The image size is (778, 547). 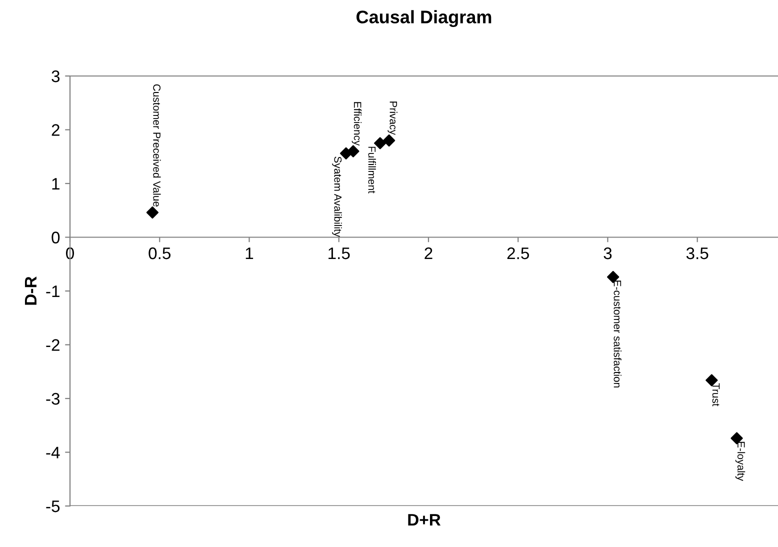 What do you see at coordinates (159, 253) in the screenshot?
I see `x-tick-label: 0.5` at bounding box center [159, 253].